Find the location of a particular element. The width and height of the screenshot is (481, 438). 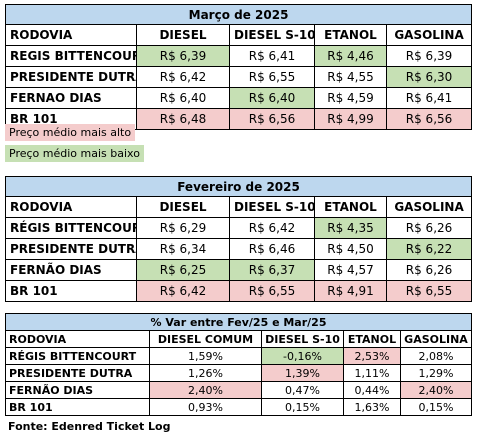

table-row: FERNAO DIAS R$ 6,40 R$ 6,40 R$ 4,59 R$ 6,41 is located at coordinates (239, 98).